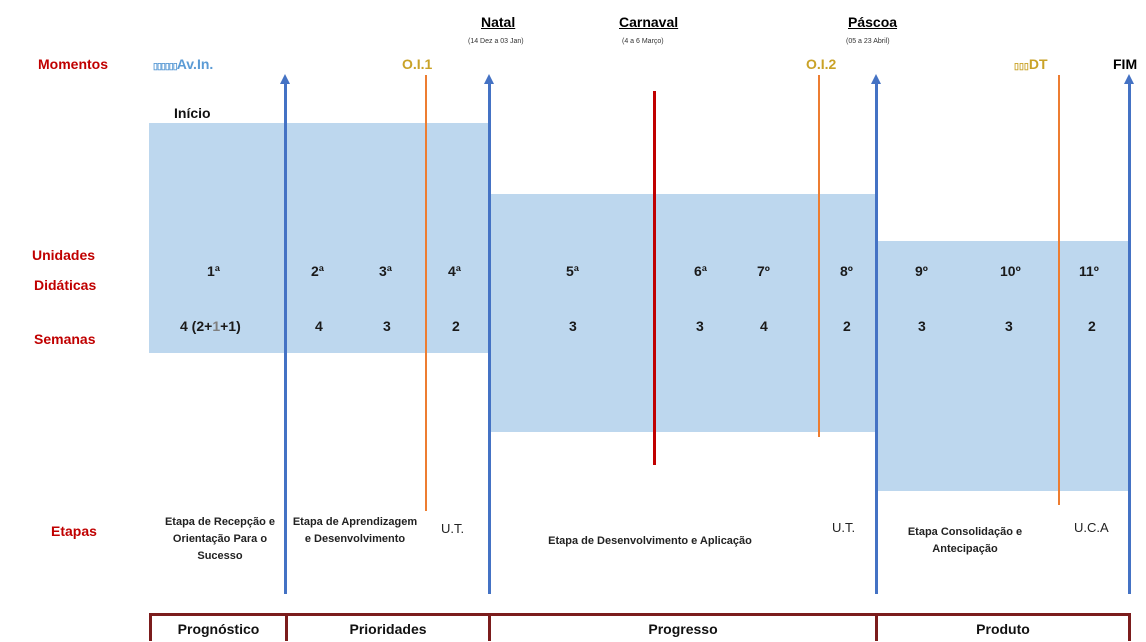 The height and width of the screenshot is (642, 1146). Describe the element at coordinates (847, 326) in the screenshot. I see `weeks-8: 2` at that location.